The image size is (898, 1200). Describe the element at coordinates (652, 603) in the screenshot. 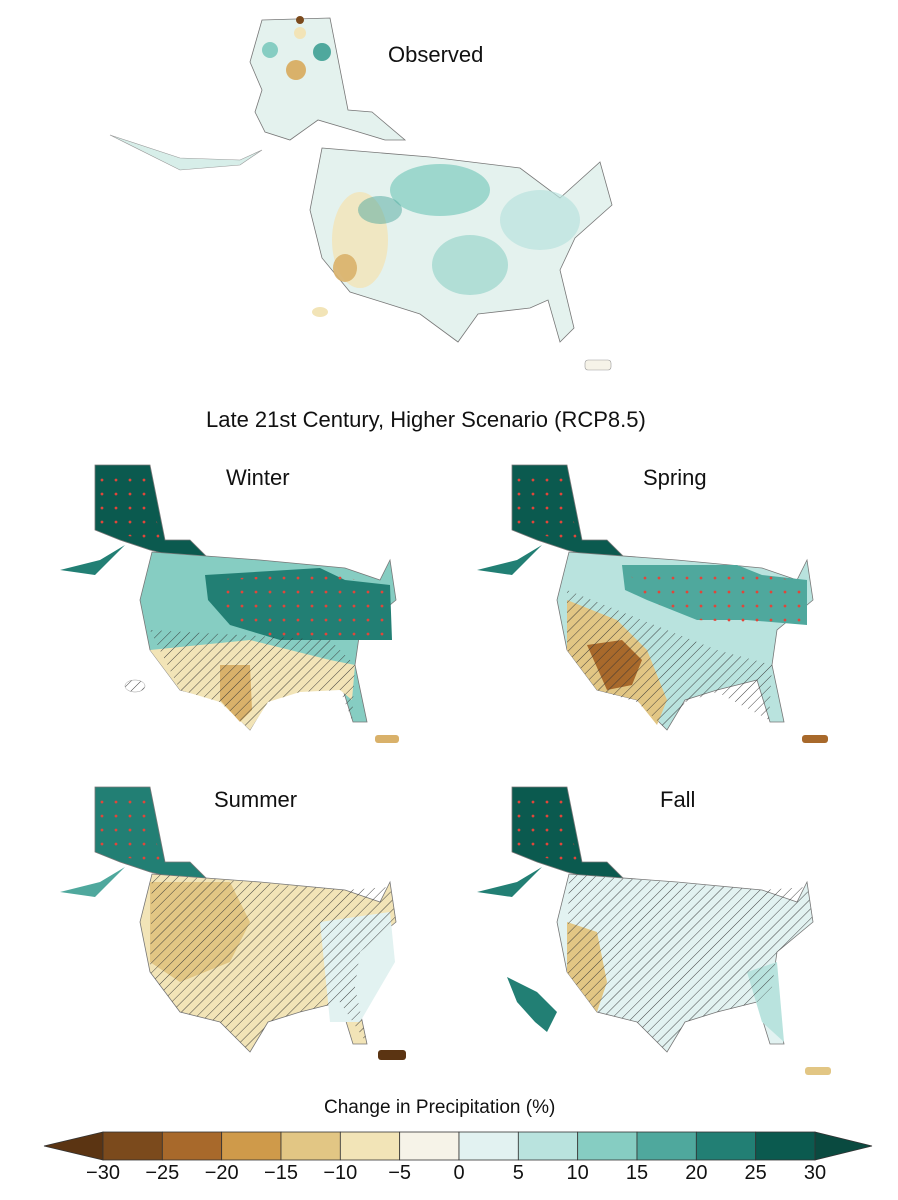

I see `spring-map` at that location.